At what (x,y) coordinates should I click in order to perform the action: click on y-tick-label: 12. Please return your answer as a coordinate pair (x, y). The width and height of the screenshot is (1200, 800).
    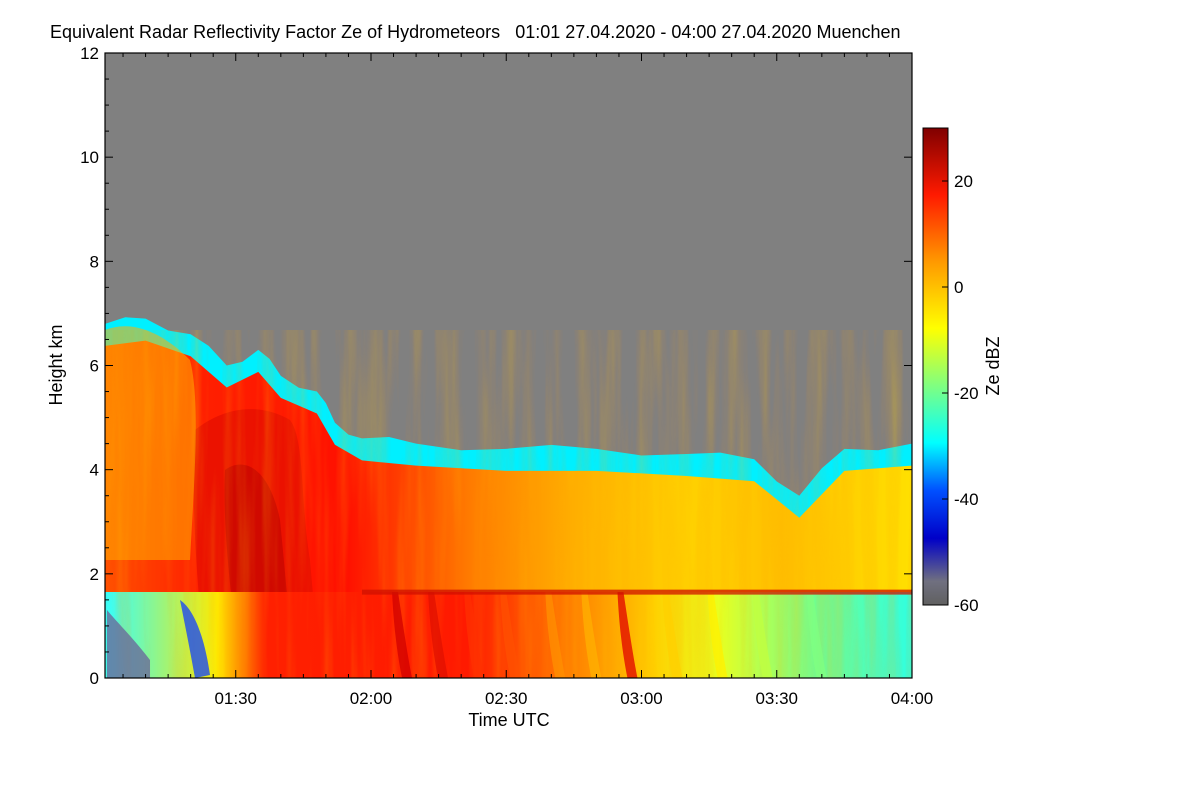
    Looking at the image, I should click on (89, 53).